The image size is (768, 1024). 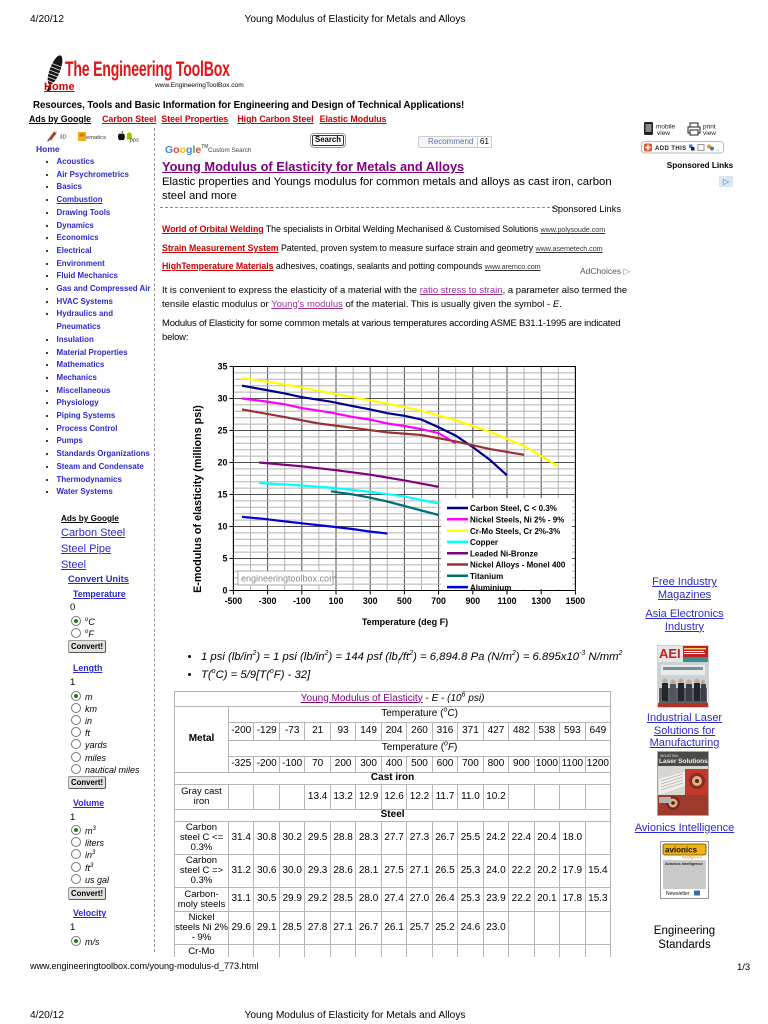 I want to click on svg-text: Nickel Alloys - Monel 400, so click(x=518, y=565).